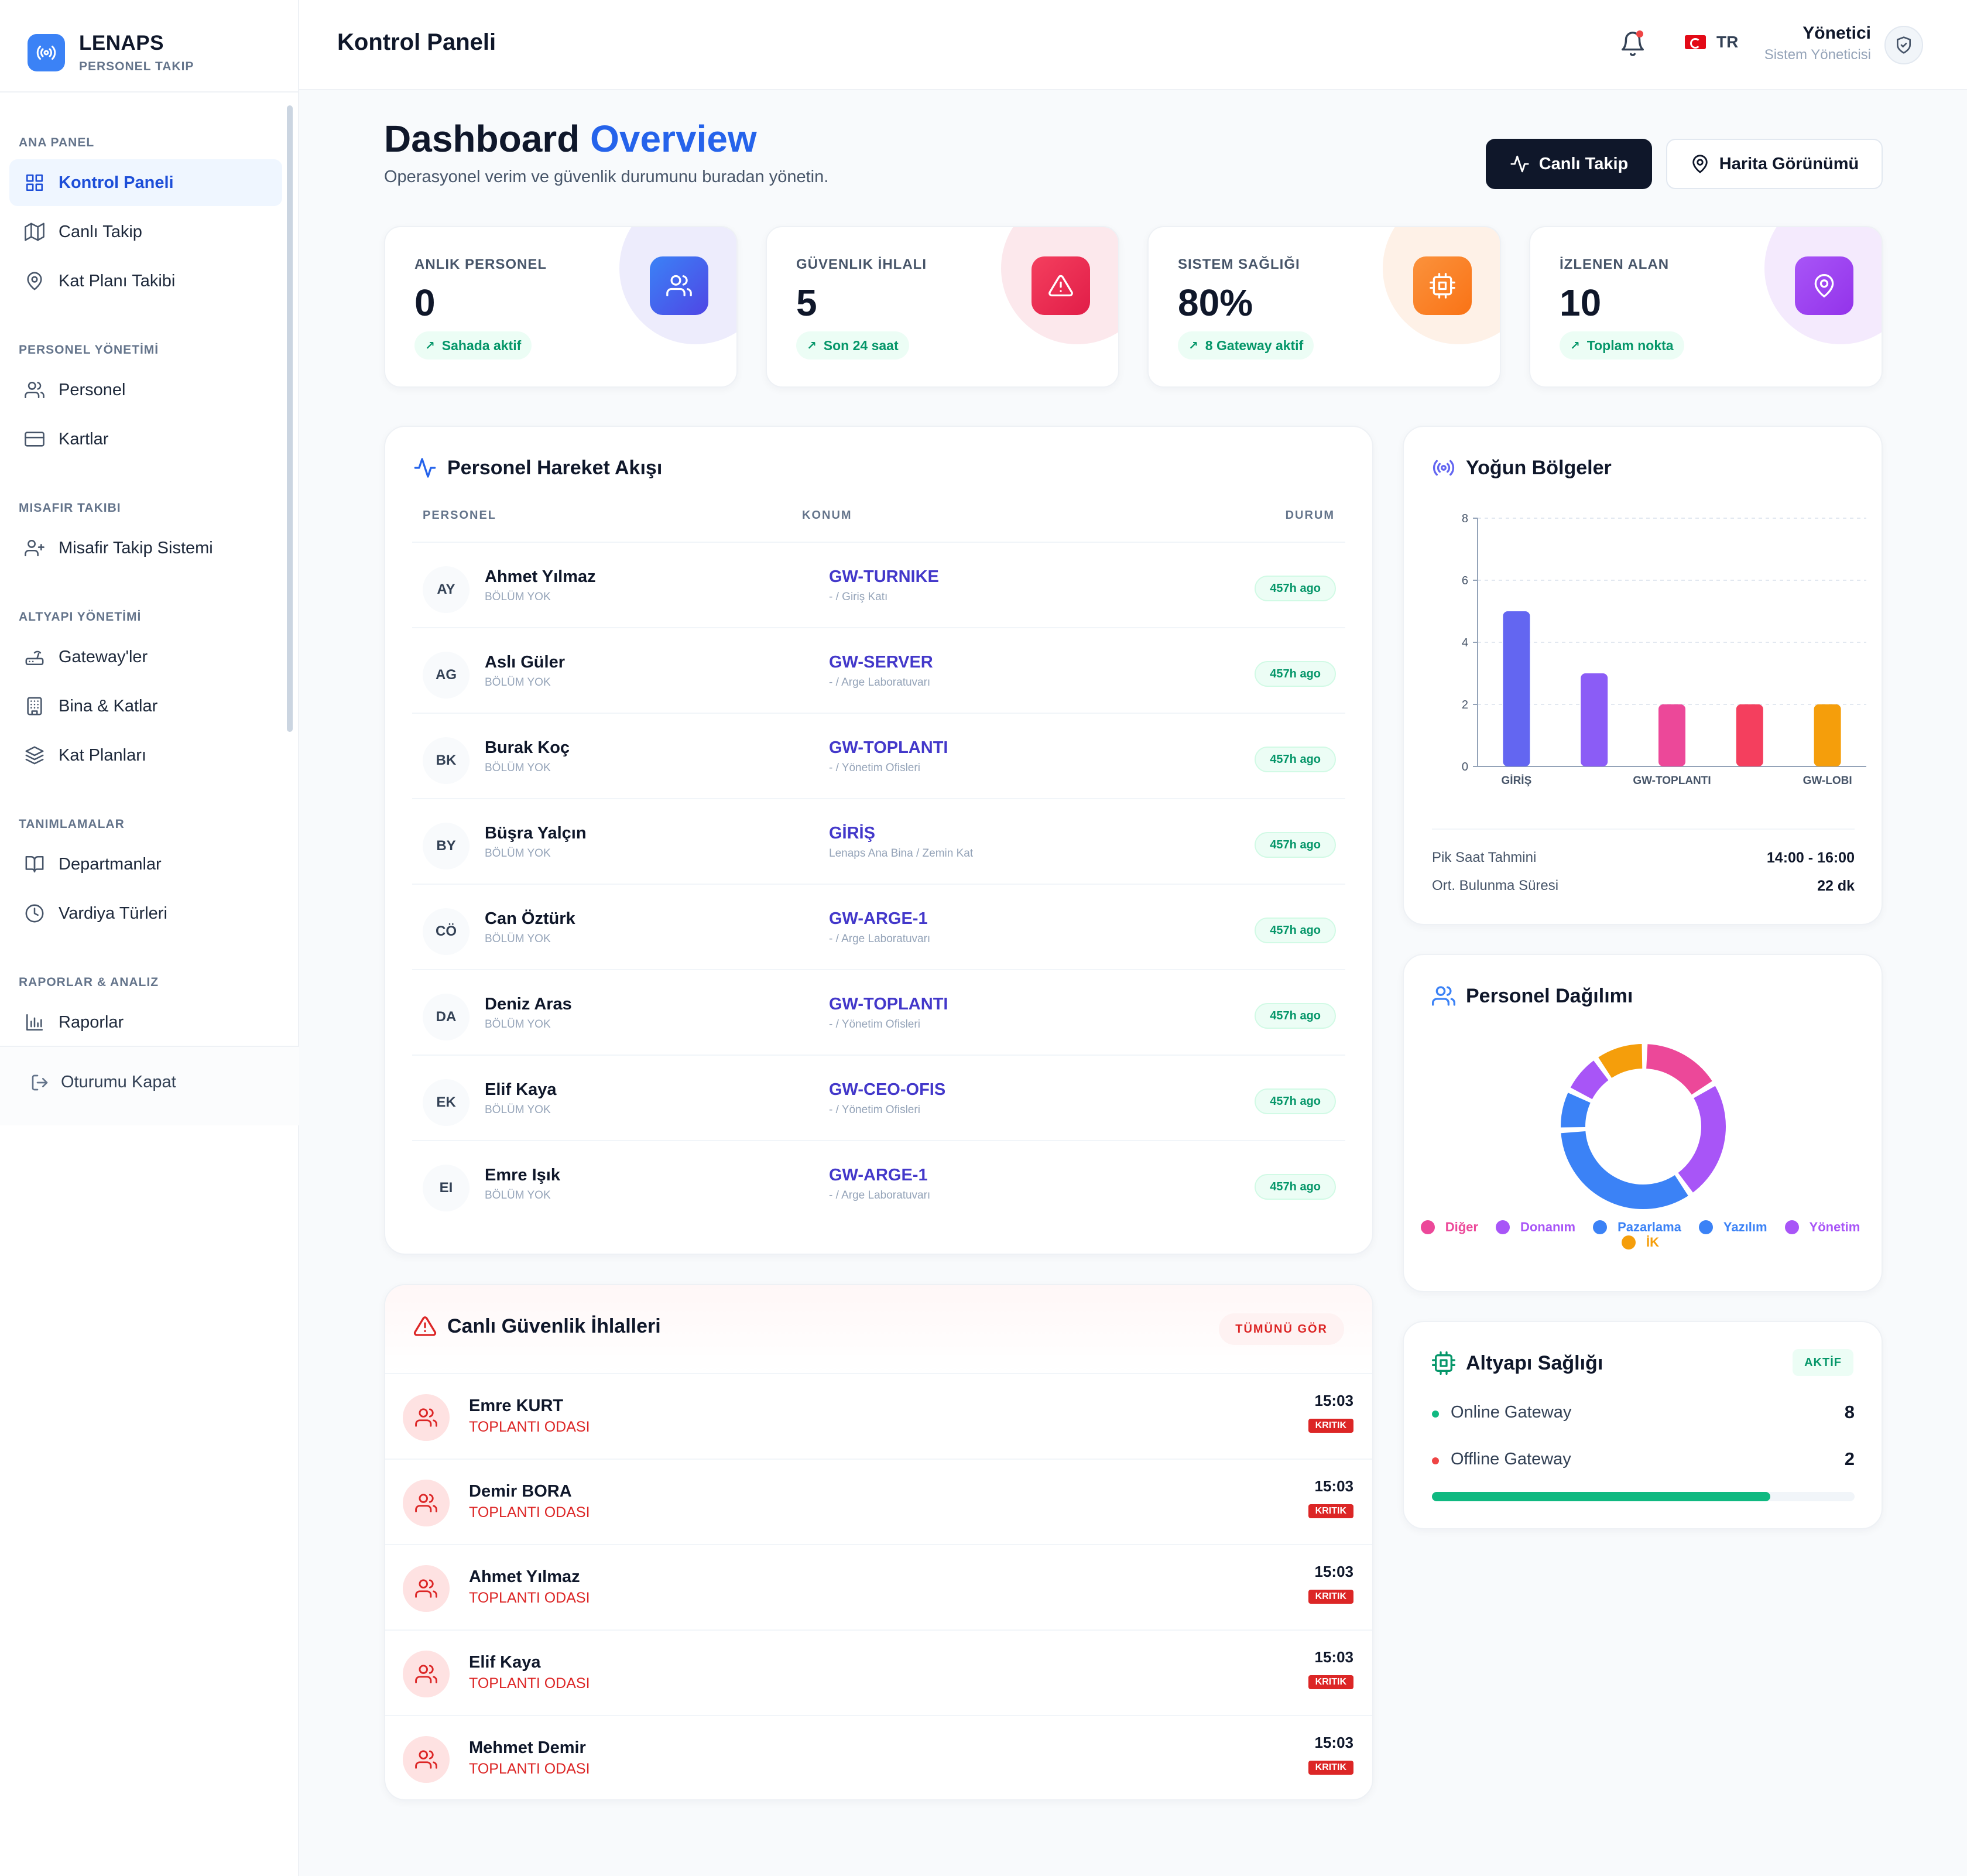  I want to click on legend-label: Donanım, so click(1548, 1227).